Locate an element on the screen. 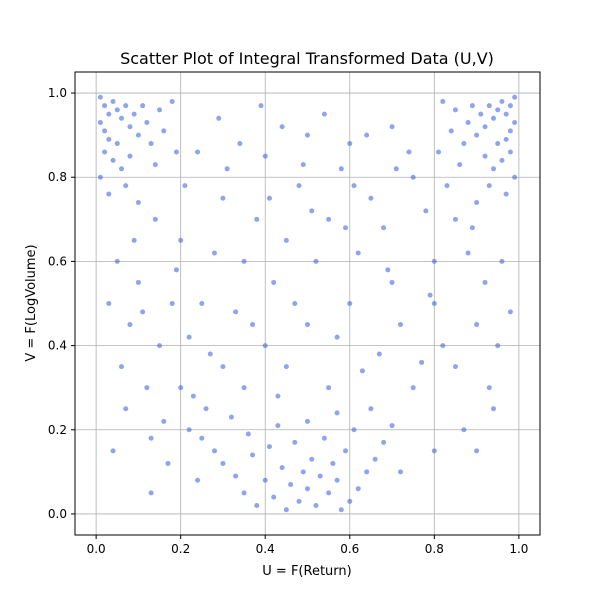 The image size is (600, 600). x-tick-label: 0.6 is located at coordinates (349, 549).